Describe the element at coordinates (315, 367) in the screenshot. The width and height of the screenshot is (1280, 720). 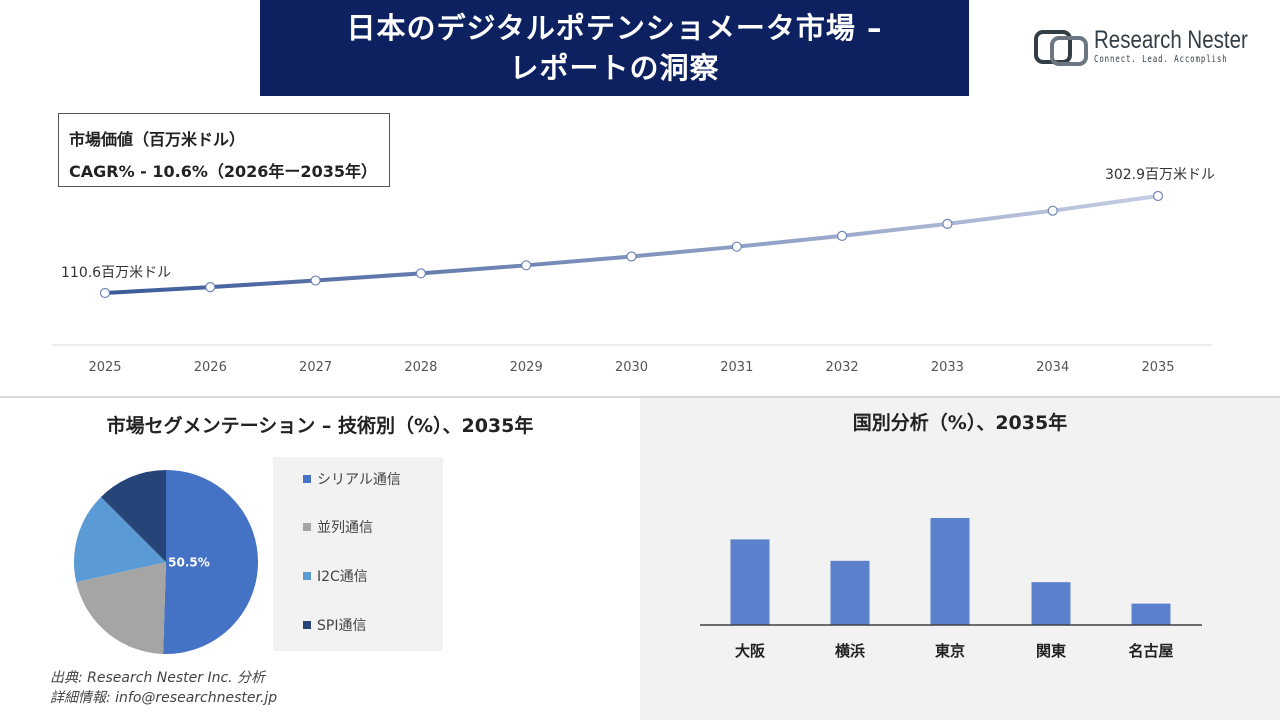
I see `x-tick-label: 2027` at that location.